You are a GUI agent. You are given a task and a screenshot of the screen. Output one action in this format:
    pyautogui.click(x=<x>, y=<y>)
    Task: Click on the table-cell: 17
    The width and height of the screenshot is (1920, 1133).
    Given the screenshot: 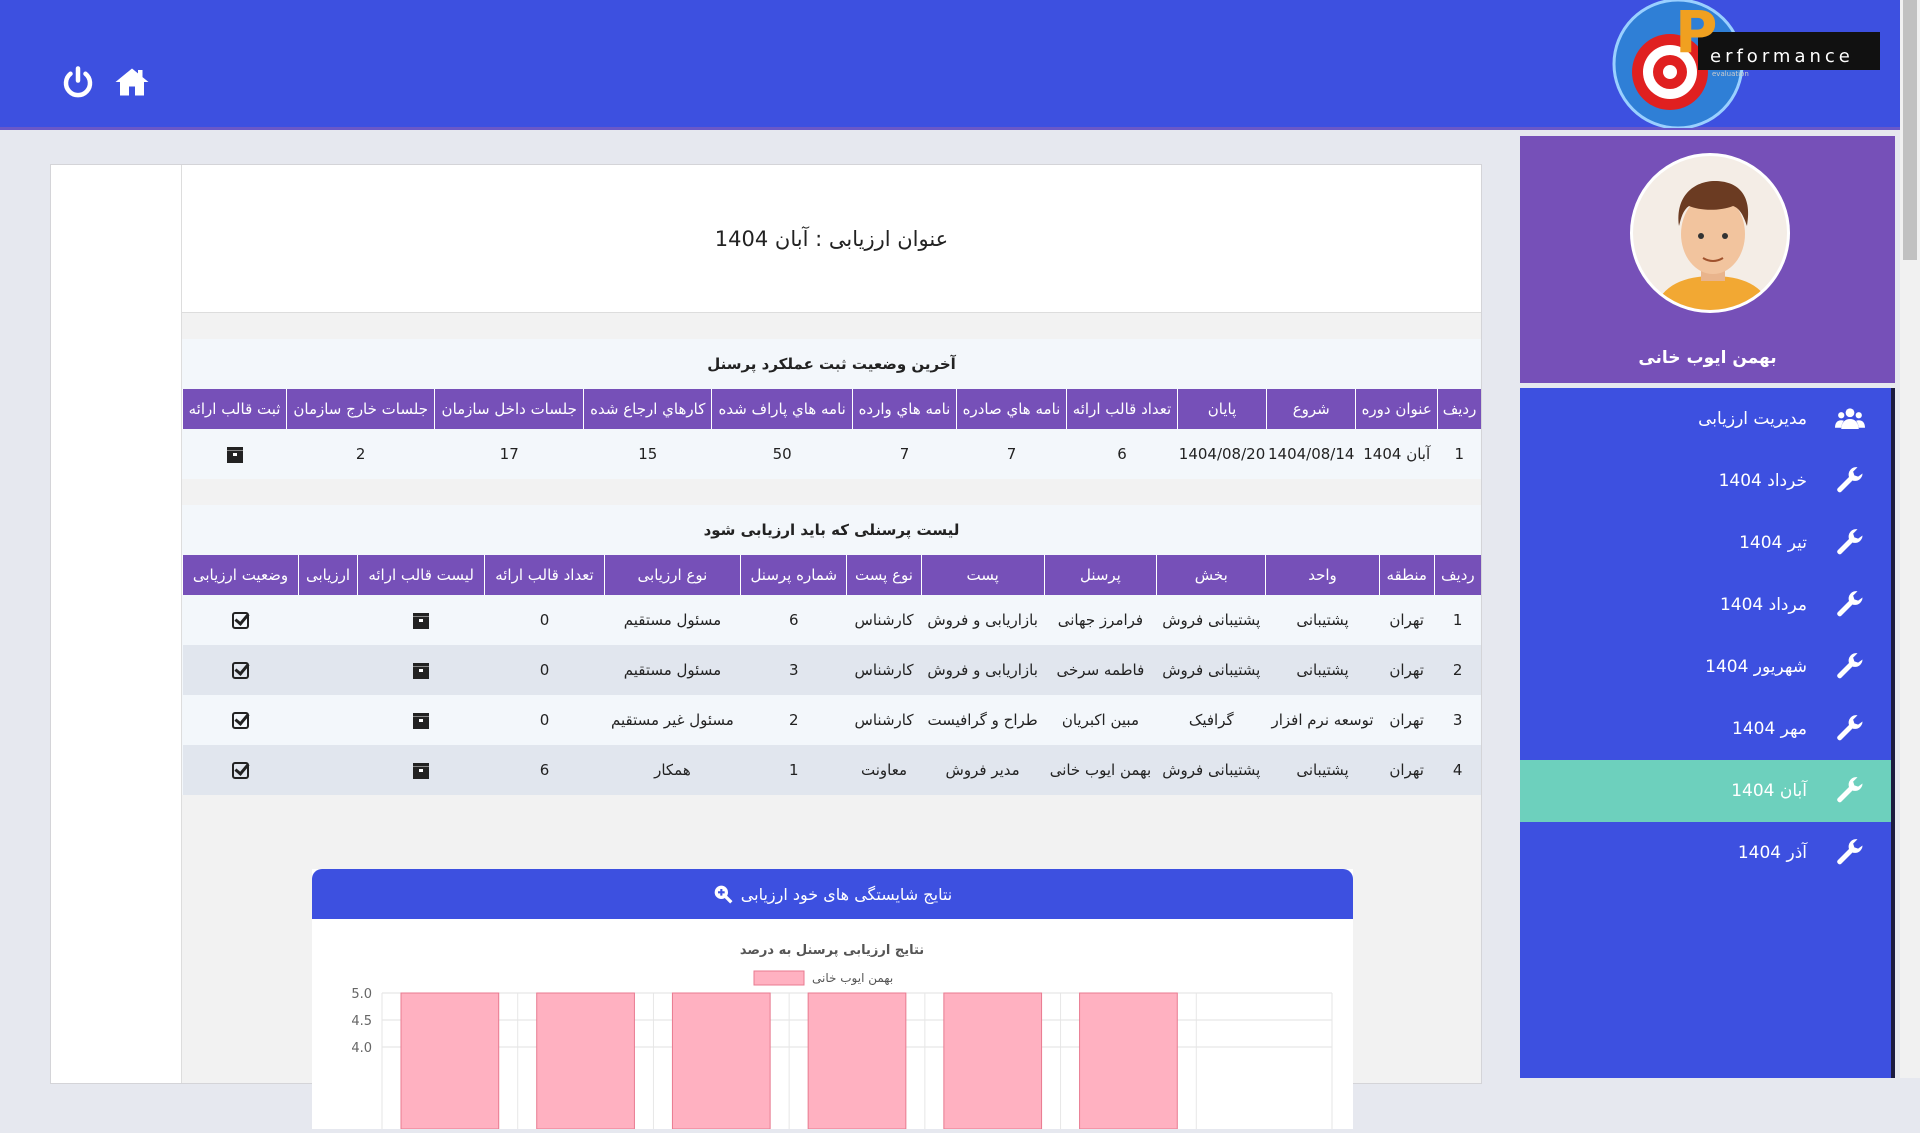 What is the action you would take?
    pyautogui.click(x=509, y=454)
    